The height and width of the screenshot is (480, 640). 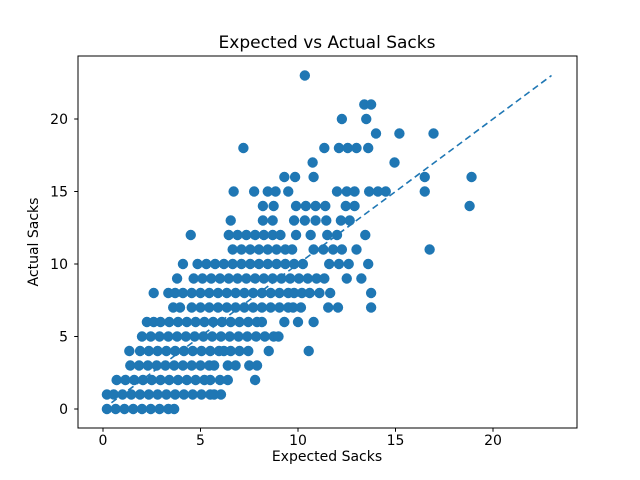 I want to click on y-axis-ticks: 0 5 10 15 20, so click(x=64, y=265).